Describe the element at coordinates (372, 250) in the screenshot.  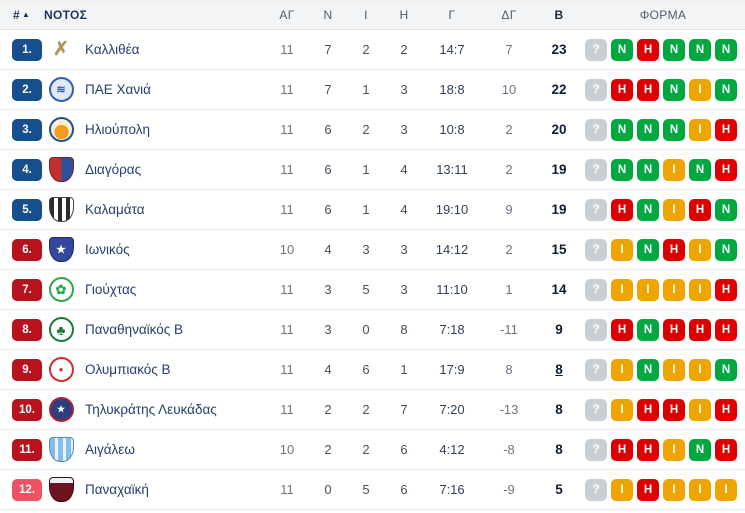
I see `table-row: 6. ★ Ιωνικός 10 4 3 3 14:12 2 15 ? I N H I N` at that location.